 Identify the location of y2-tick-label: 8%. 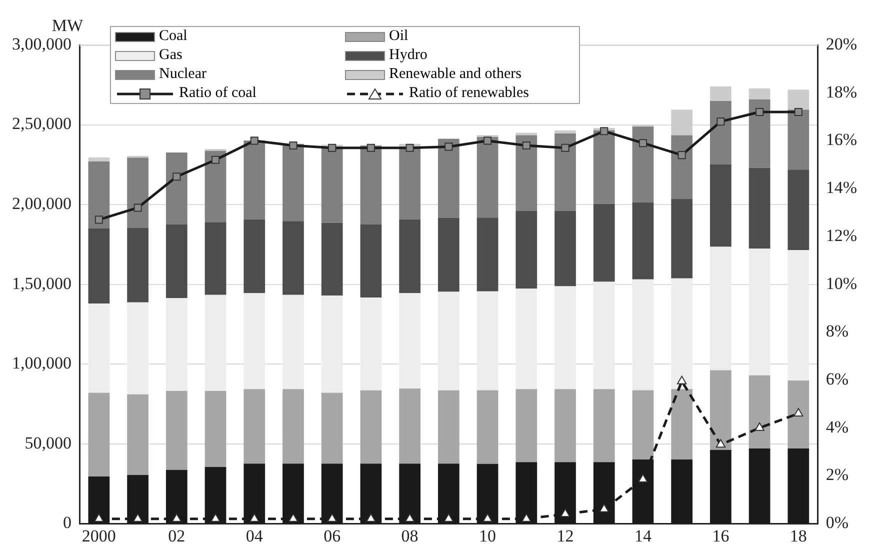
(837, 331).